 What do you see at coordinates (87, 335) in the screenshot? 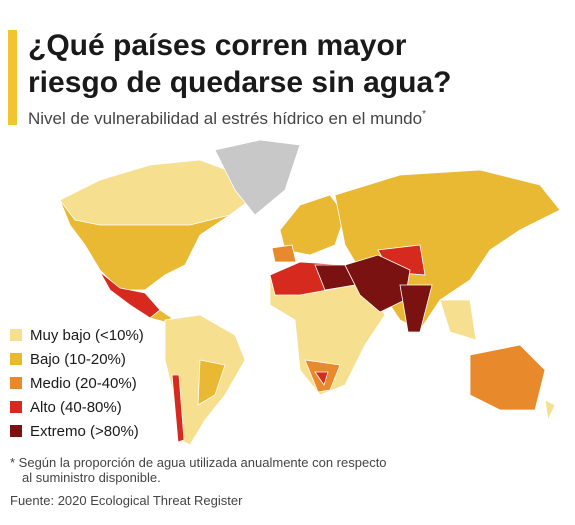
I see `legend-label: Muy bajo (<10%)` at bounding box center [87, 335].